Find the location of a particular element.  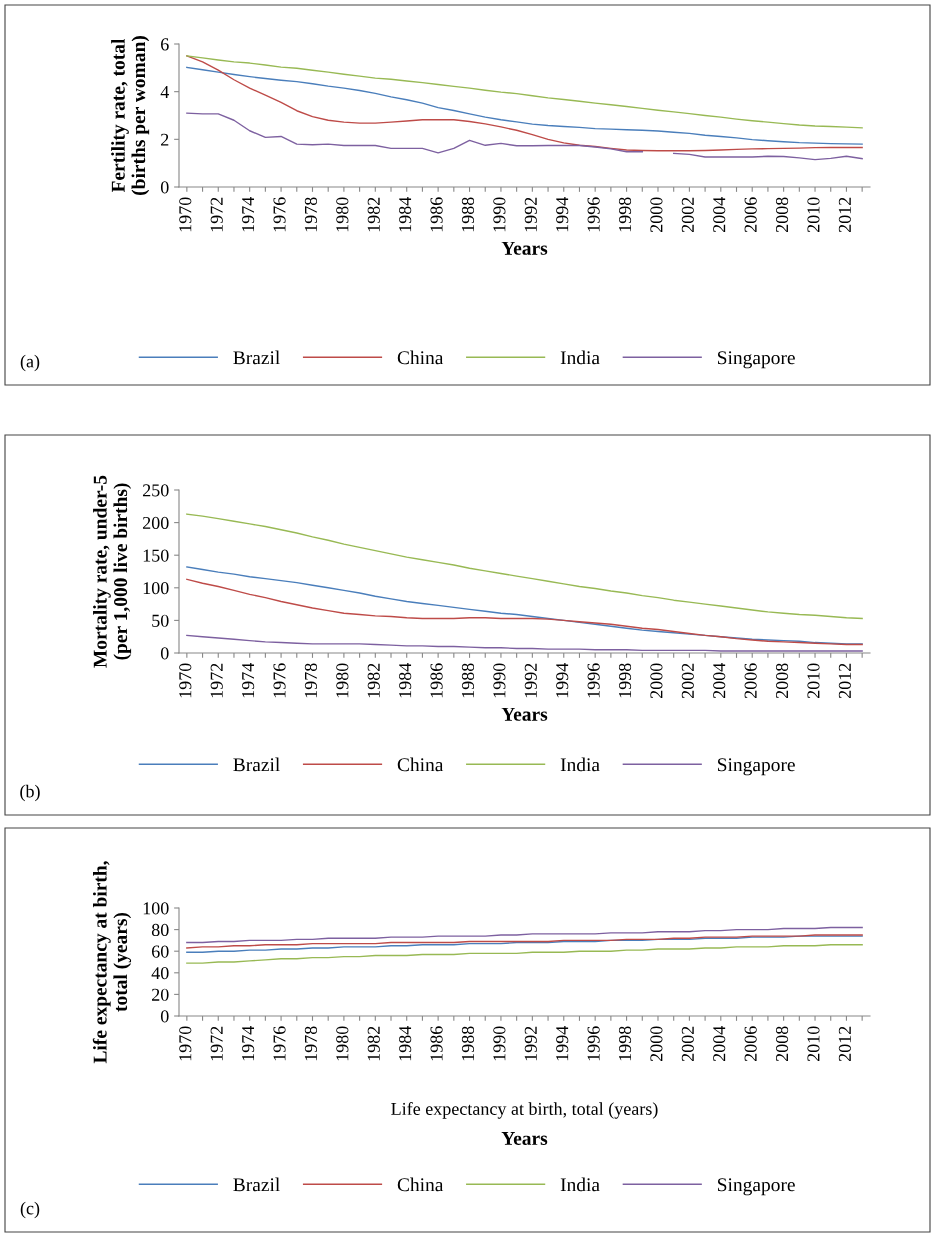

text: (b) is located at coordinates (30, 793).